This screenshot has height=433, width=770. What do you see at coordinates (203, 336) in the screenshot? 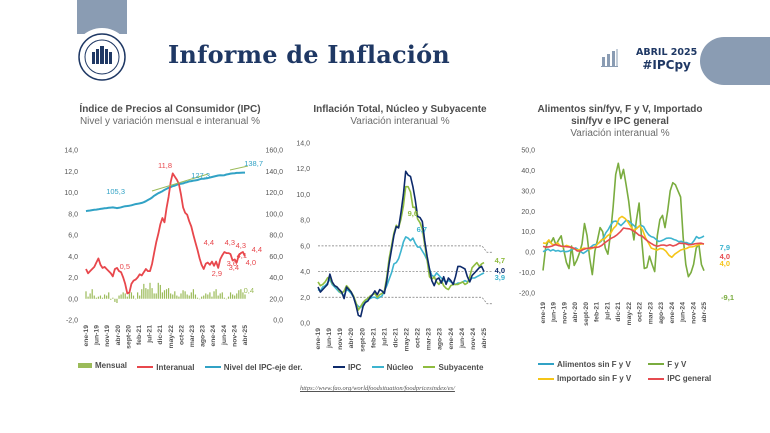
I see `chart1-xtick-label: ago-23` at bounding box center [203, 336].